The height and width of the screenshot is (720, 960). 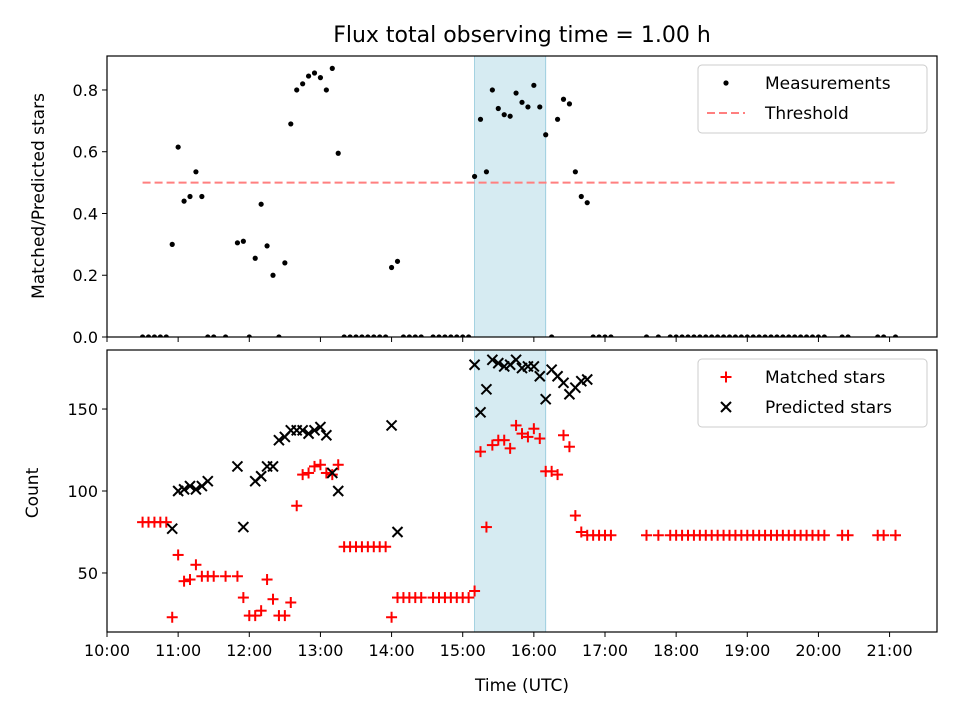 What do you see at coordinates (463, 650) in the screenshot?
I see `x-tick-label: 15:00` at bounding box center [463, 650].